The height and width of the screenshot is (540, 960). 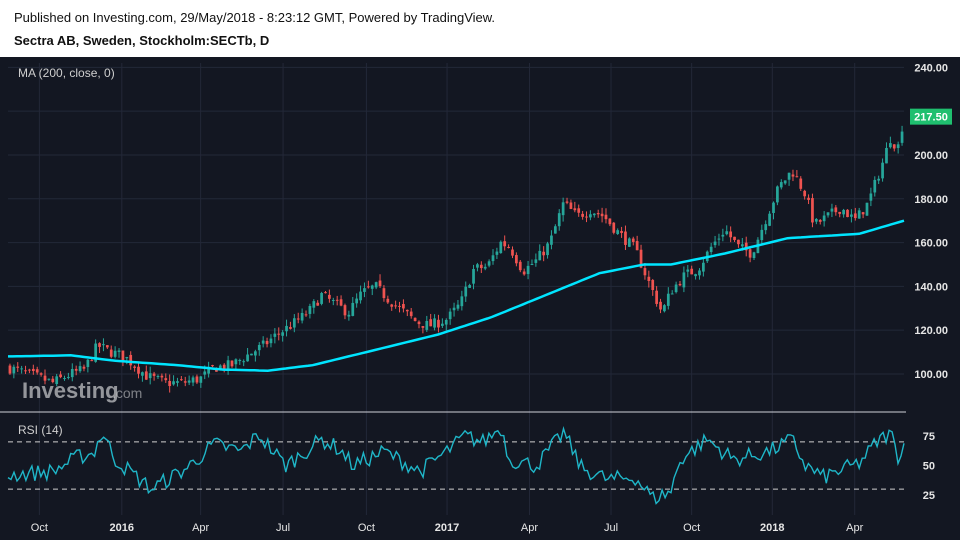 What do you see at coordinates (142, 40) in the screenshot?
I see `instrument-title: Sectra AB, Sweden, Stockholm:SECTb, D` at bounding box center [142, 40].